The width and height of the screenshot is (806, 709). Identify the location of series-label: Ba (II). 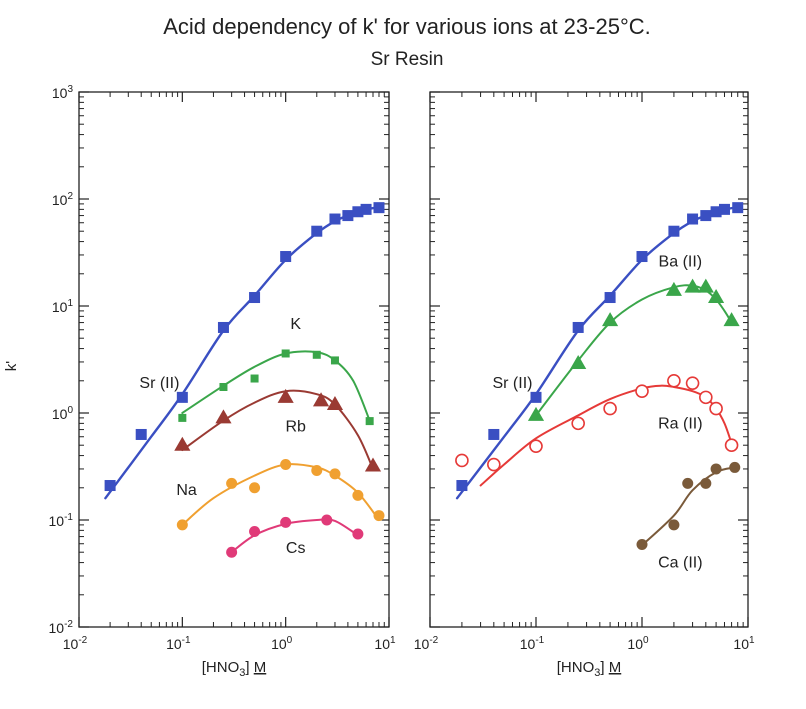
(681, 262).